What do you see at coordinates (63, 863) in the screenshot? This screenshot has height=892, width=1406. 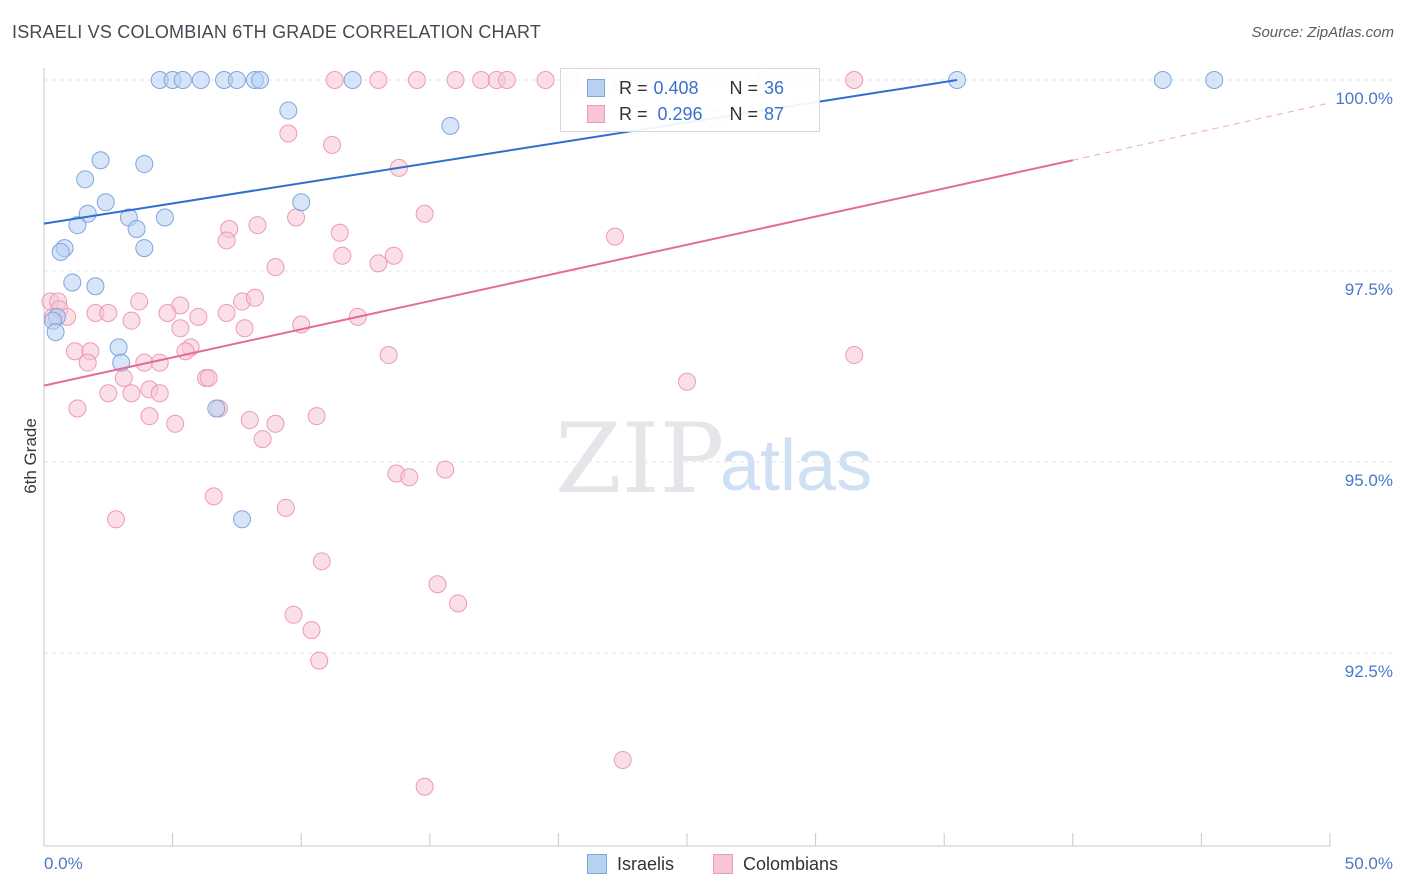 I see `x-tick-label-min: 0.0%` at bounding box center [63, 863].